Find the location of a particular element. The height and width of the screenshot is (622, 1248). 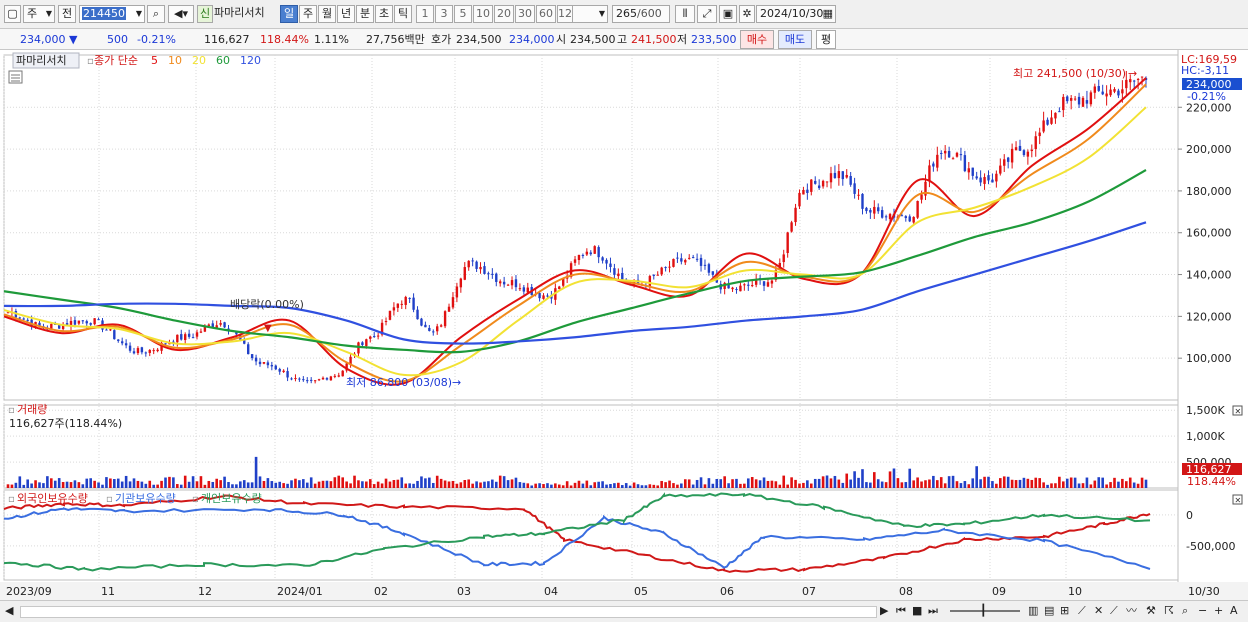

market-selector: 주 ▼ is located at coordinates (39, 14).